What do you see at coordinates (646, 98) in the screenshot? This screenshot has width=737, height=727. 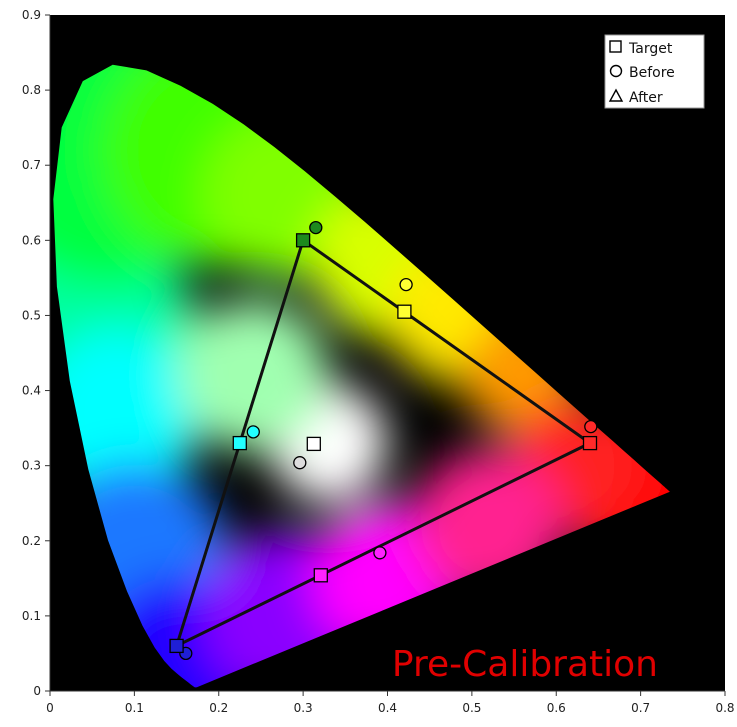 I see `legend-after-label: After` at bounding box center [646, 98].